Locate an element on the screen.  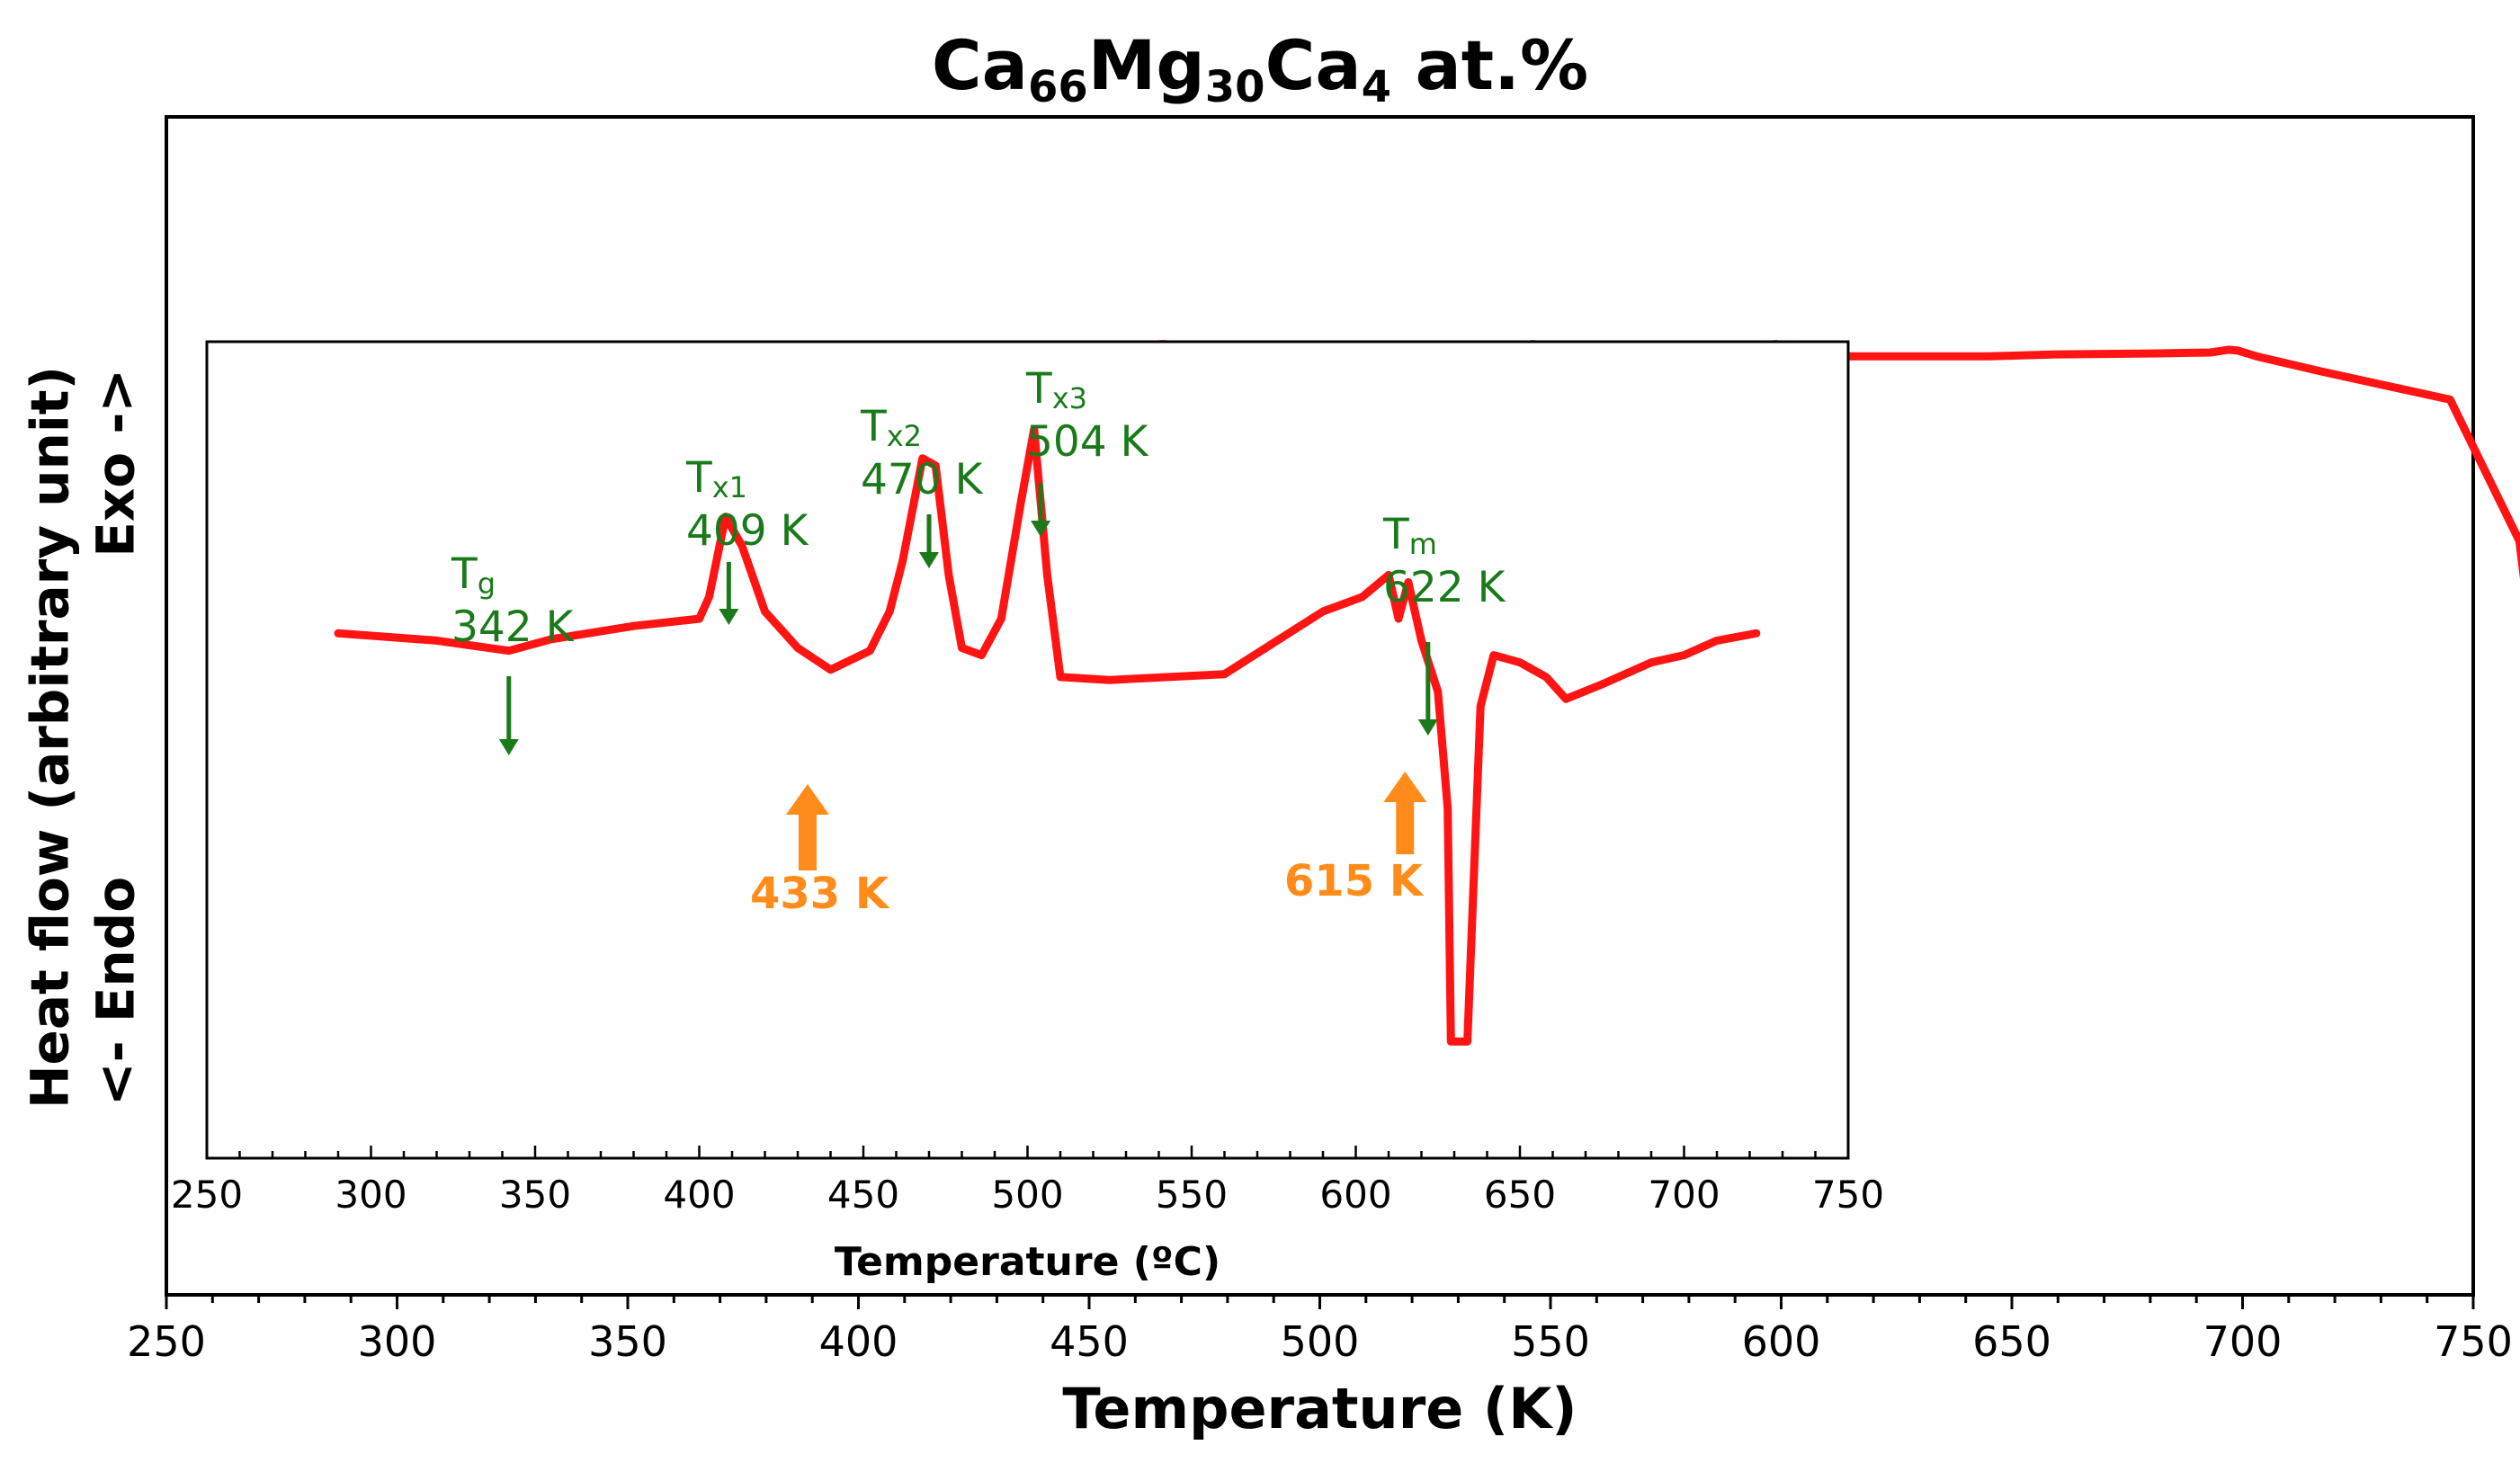
x-tick-label: 450 is located at coordinates (1089, 1342).